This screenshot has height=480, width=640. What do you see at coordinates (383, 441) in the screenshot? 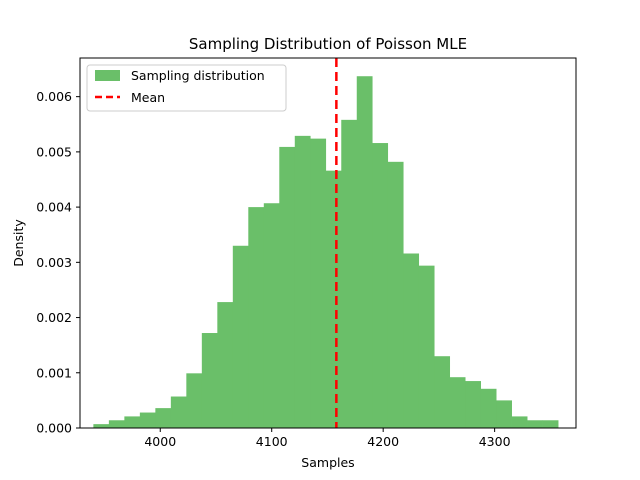
I see `x-tick-label: 4200` at bounding box center [383, 441].